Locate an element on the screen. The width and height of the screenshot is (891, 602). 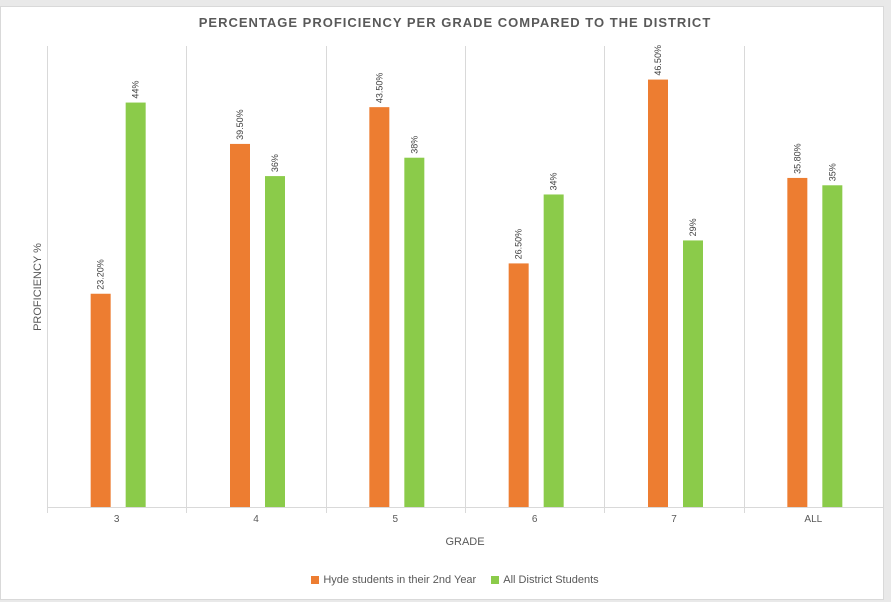
x-tick-label: ALL is located at coordinates (813, 519).